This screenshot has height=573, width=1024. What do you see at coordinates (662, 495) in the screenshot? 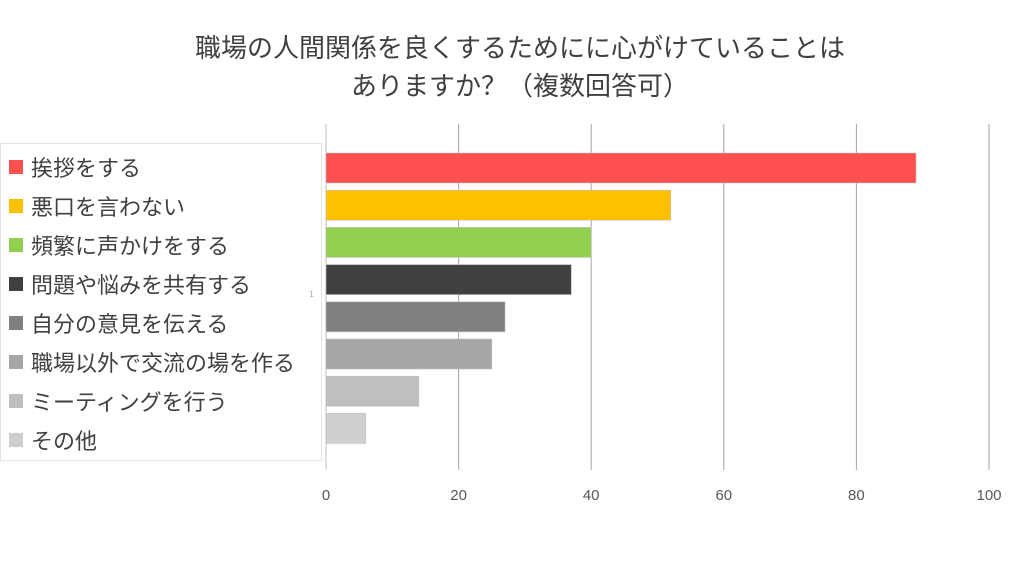
I see `x-axis-ticks: 0 20 40 60 80 100` at bounding box center [662, 495].